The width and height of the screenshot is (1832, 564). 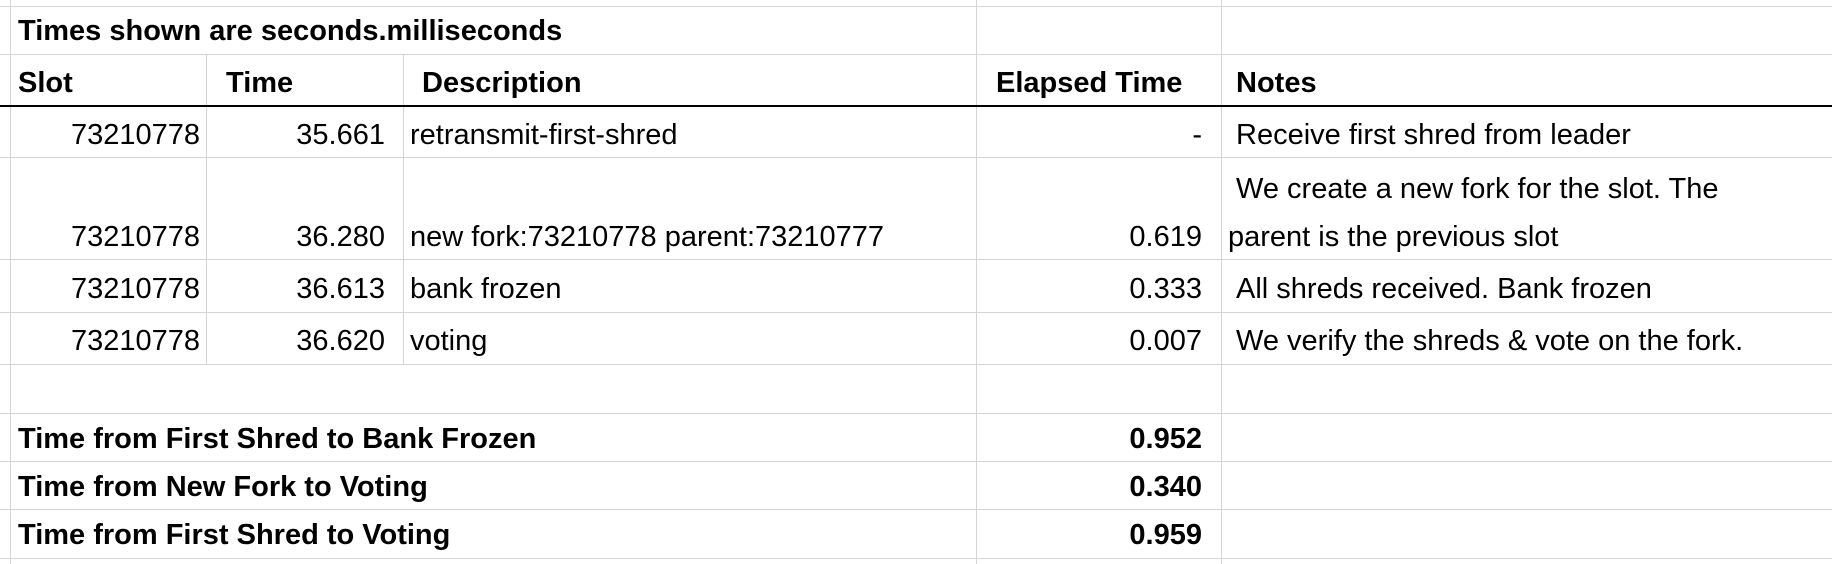 I want to click on table-cell-time: 36.613, so click(x=340, y=289).